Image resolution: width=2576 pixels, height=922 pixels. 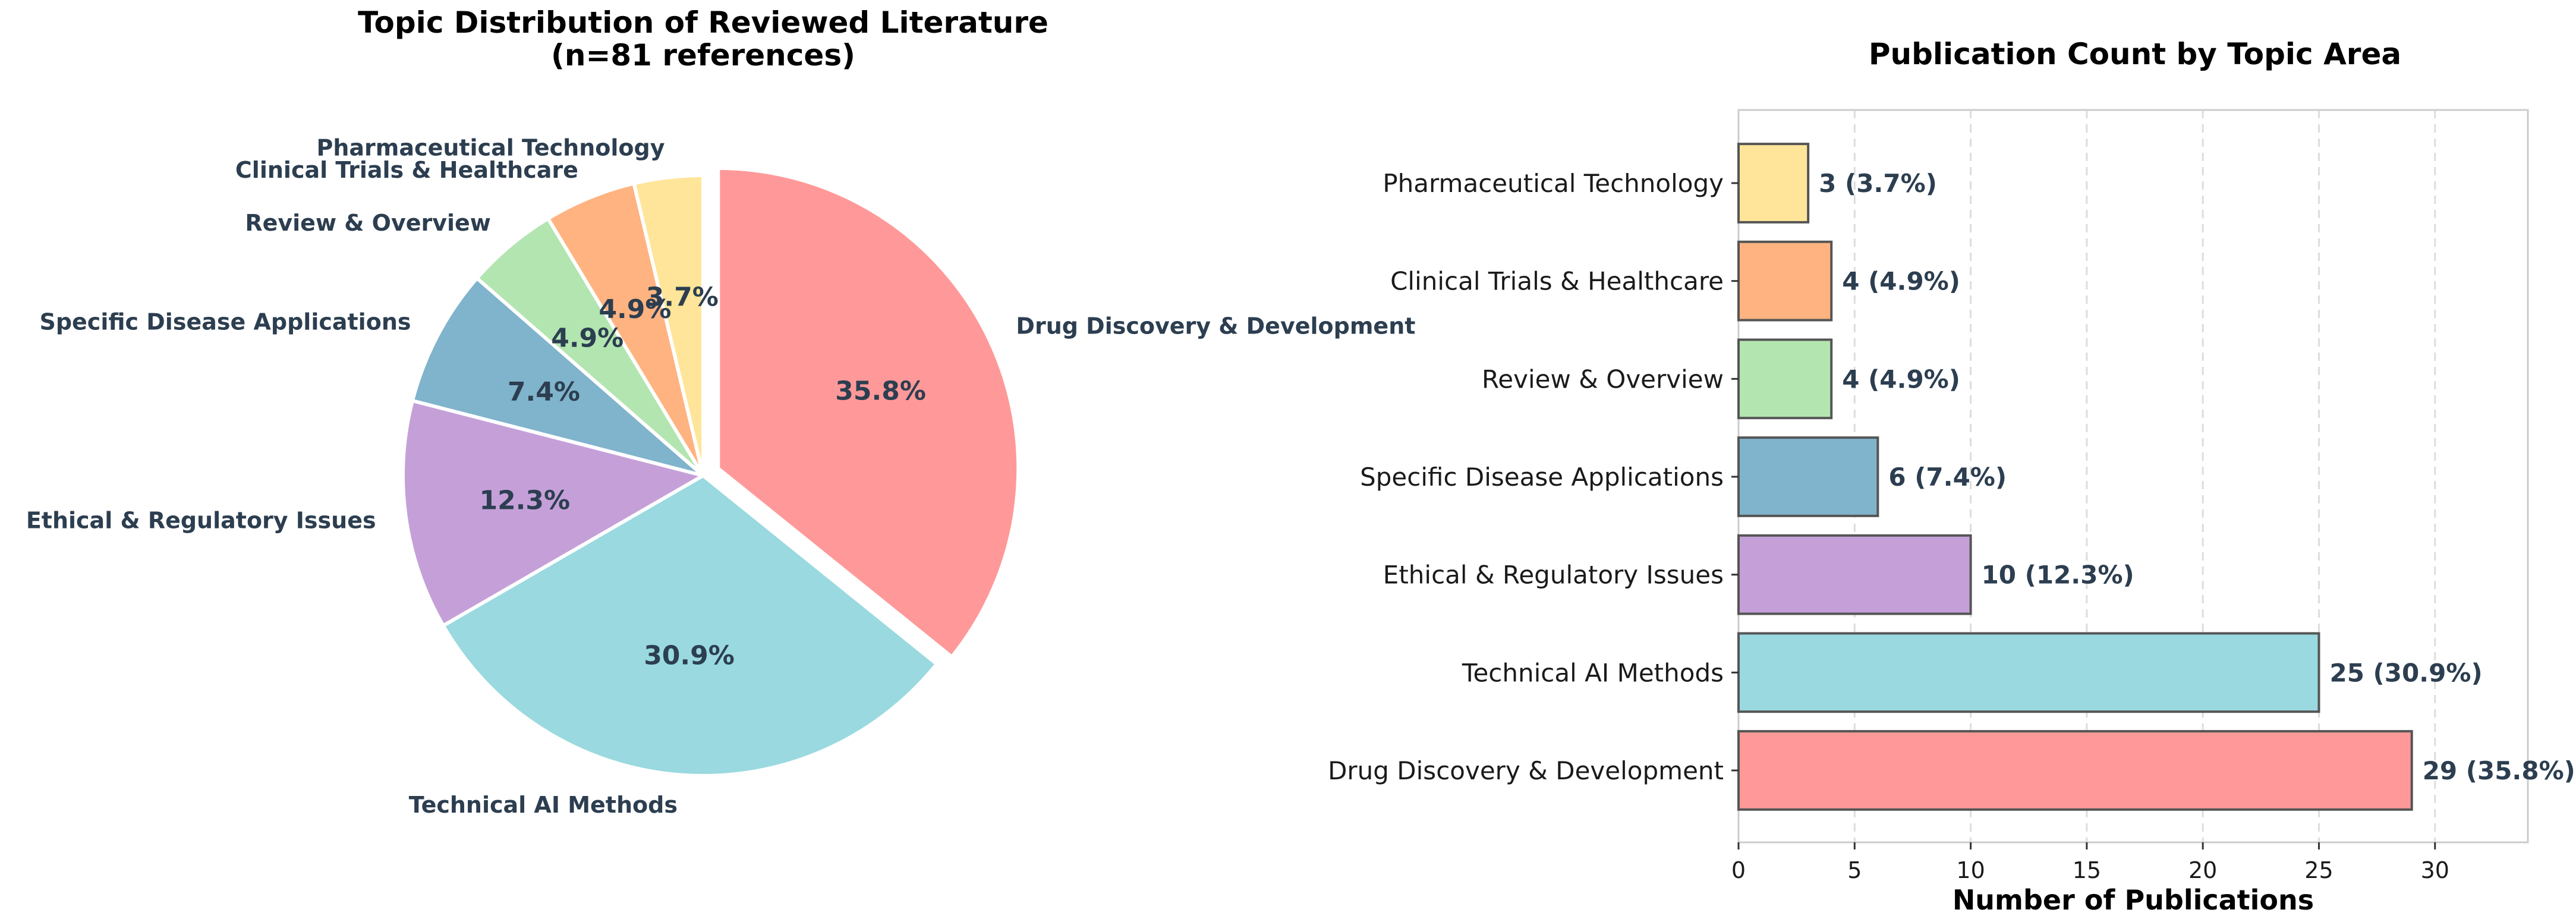 What do you see at coordinates (1215, 326) in the screenshot?
I see `pie-category-label: Drug Discovery & Development` at bounding box center [1215, 326].